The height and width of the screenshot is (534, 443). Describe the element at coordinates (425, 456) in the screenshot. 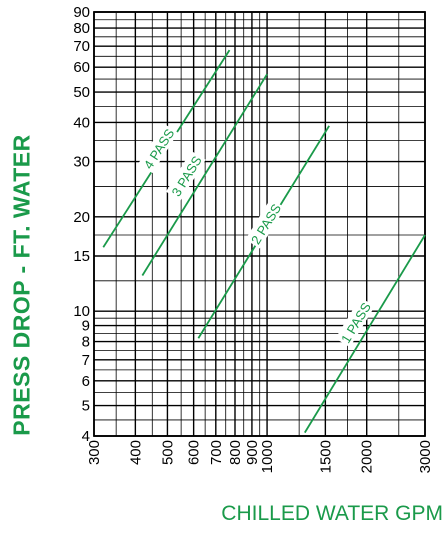

I see `x-tick-label: 3000` at that location.